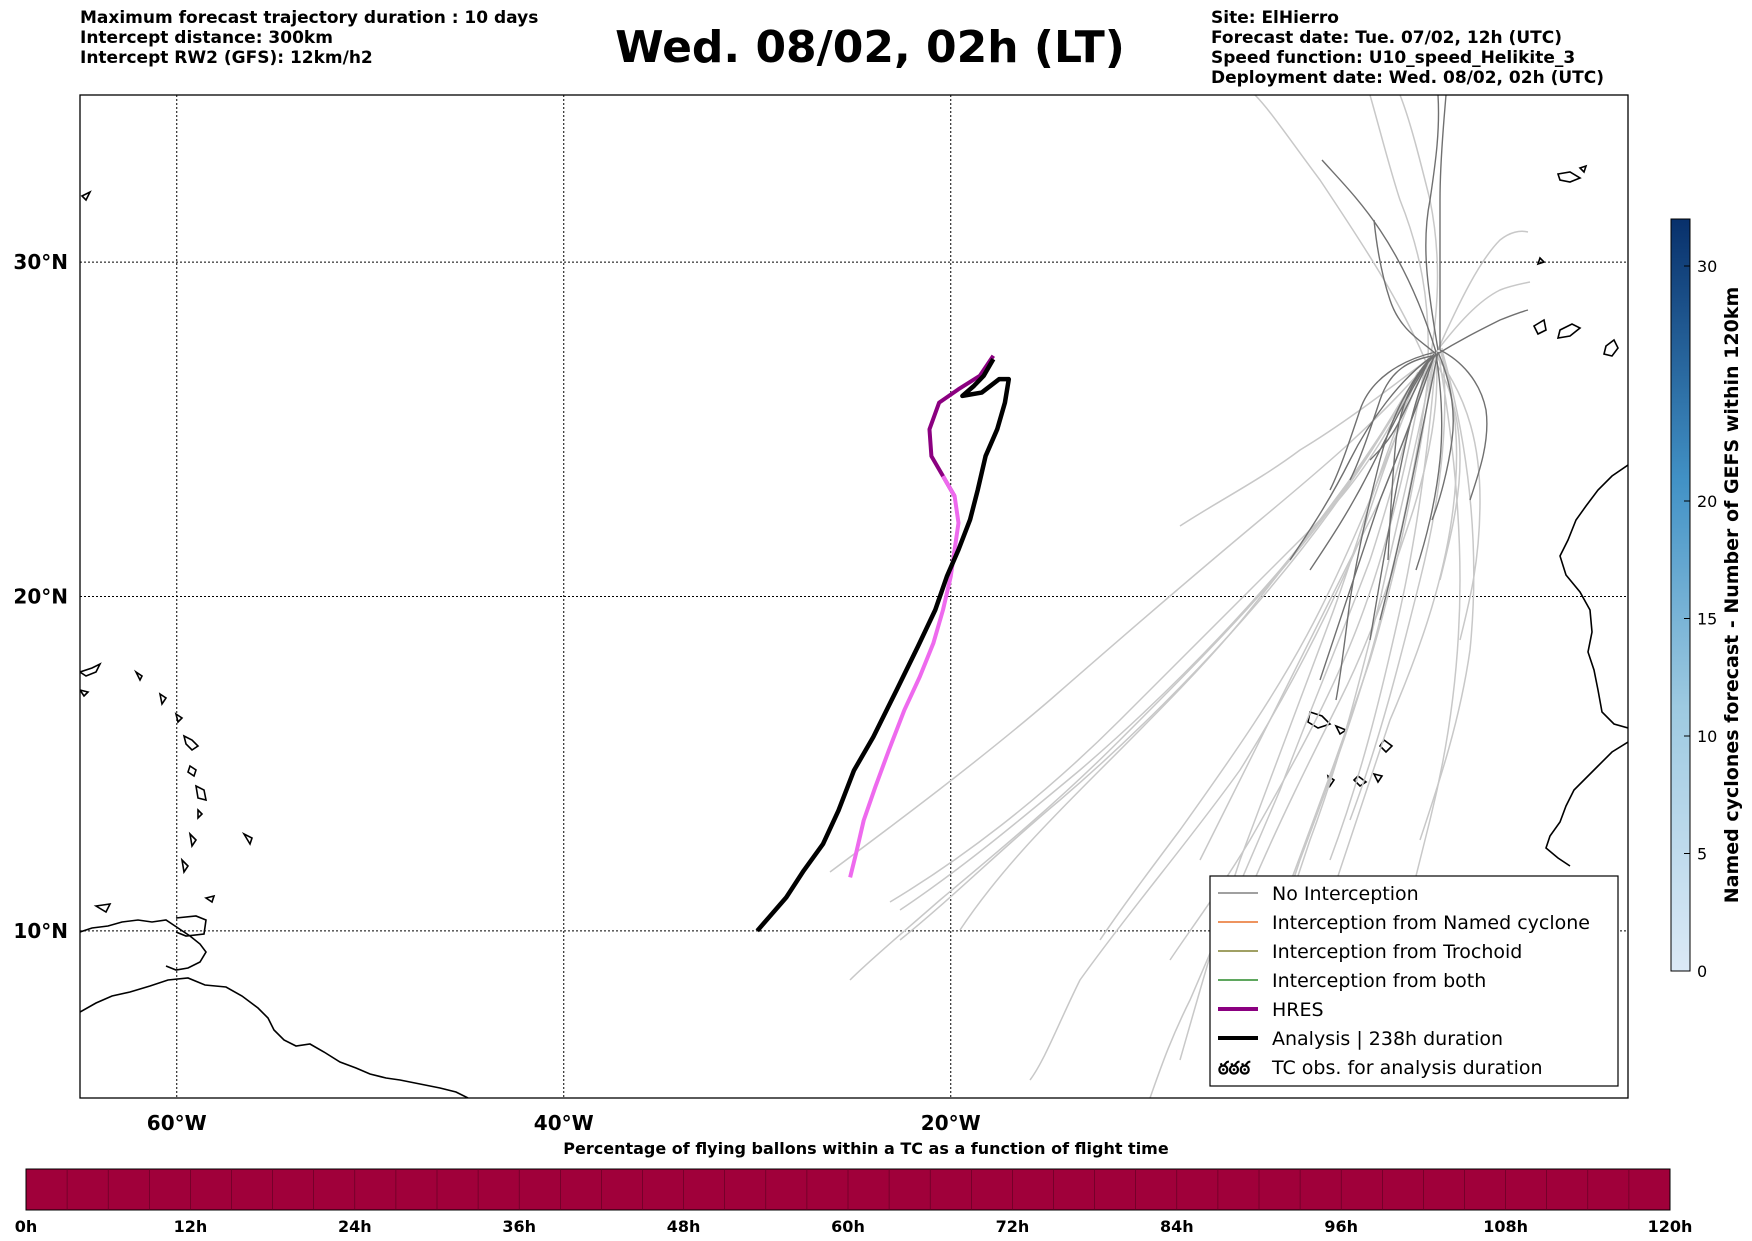 The height and width of the screenshot is (1241, 1752). Describe the element at coordinates (1013, 1226) in the screenshot. I see `colorbar-bottom-tick-label: 72h` at that location.